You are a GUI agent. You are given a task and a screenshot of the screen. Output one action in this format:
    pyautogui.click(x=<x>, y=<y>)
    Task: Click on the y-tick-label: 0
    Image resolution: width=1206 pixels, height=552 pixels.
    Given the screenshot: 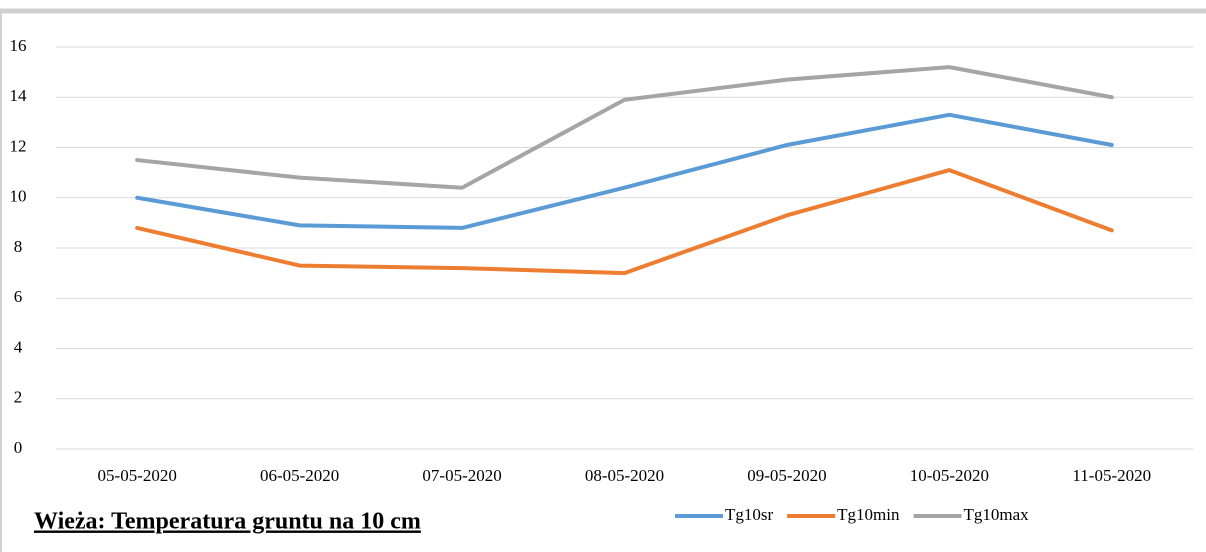 What is the action you would take?
    pyautogui.click(x=18, y=447)
    